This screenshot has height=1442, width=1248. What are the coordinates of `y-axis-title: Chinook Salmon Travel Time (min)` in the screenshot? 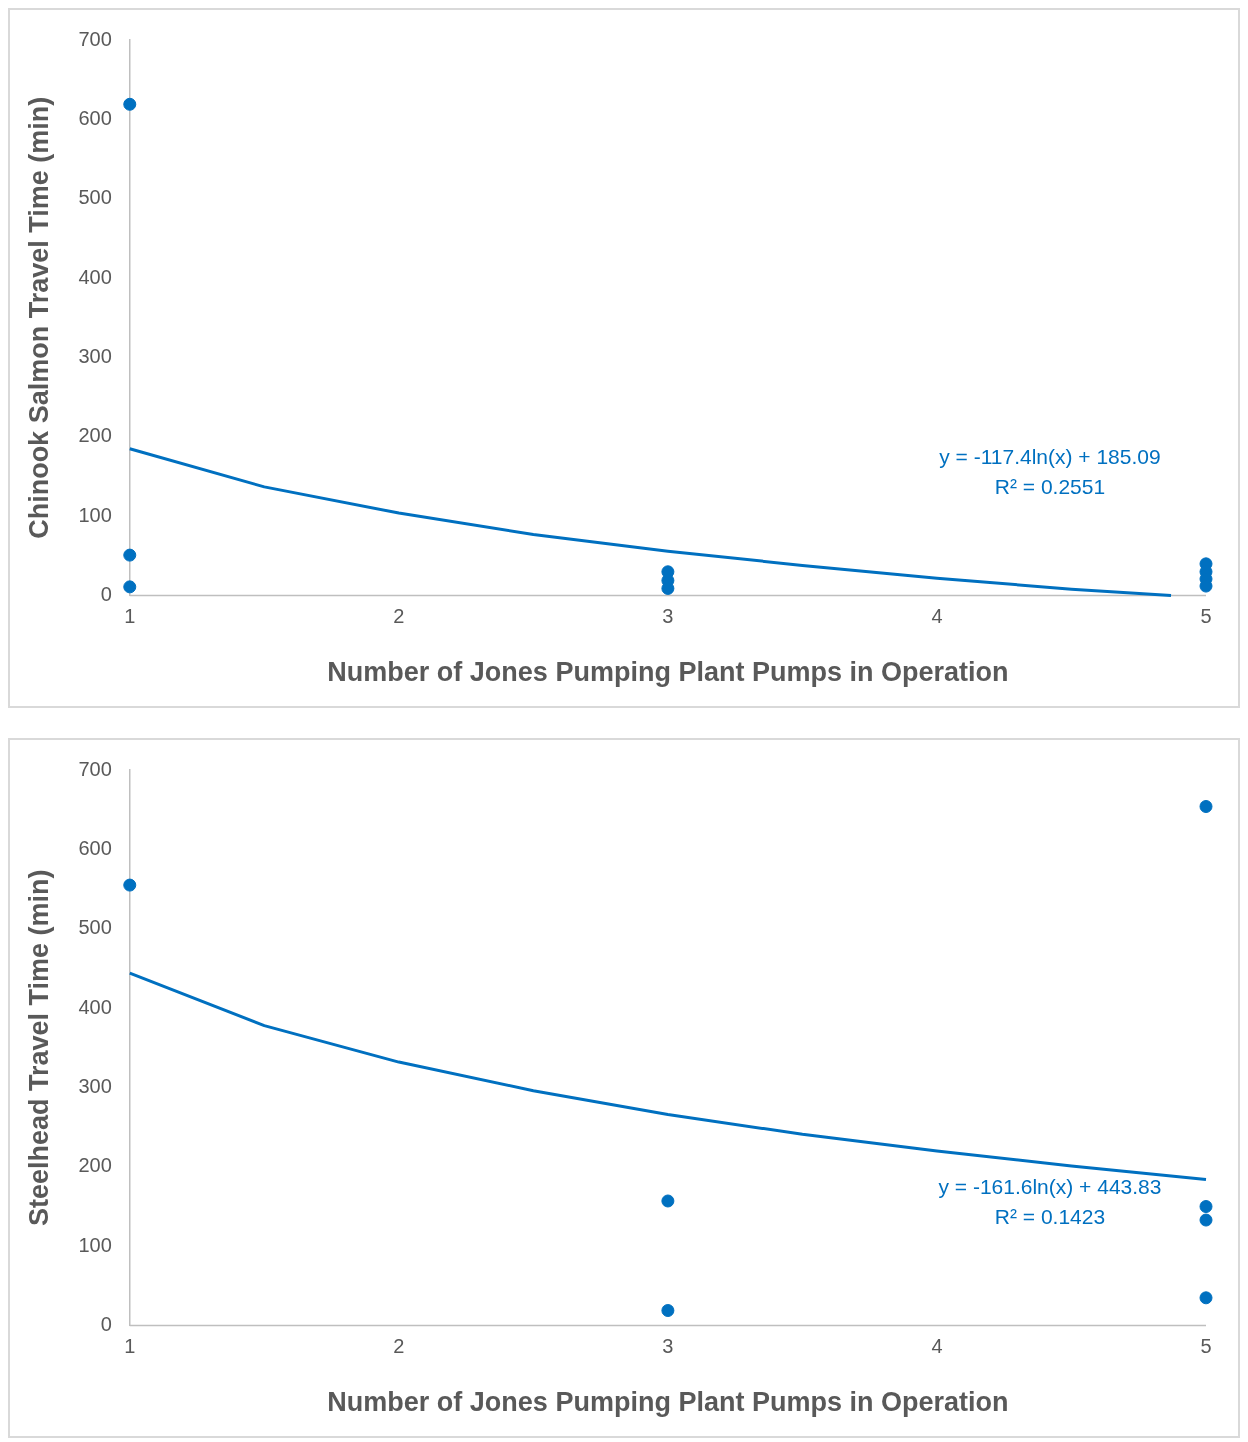 It's located at (38, 317).